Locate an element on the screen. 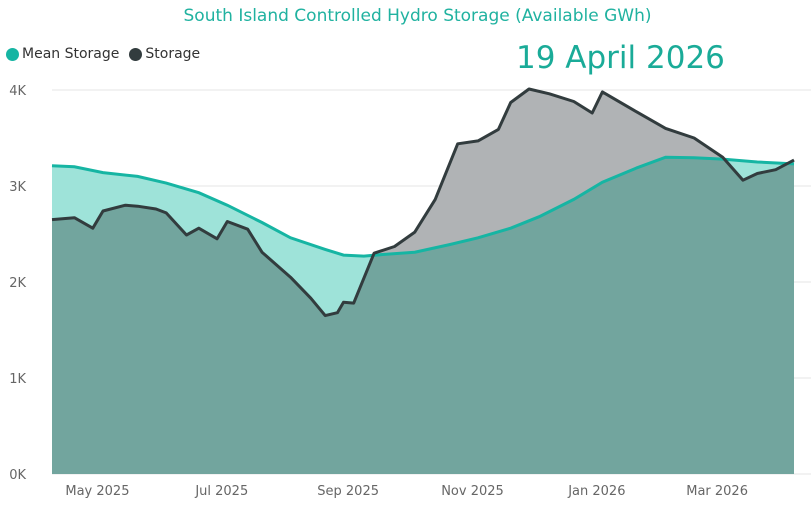  date-annotation: 19 April 2026 is located at coordinates (620, 58).